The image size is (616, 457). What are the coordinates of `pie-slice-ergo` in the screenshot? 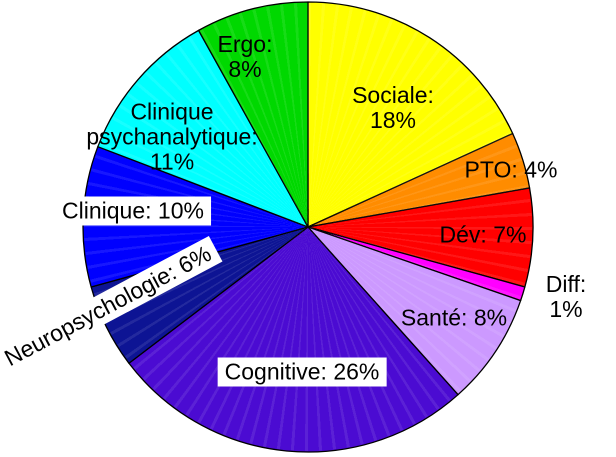 It's located at (253, 114).